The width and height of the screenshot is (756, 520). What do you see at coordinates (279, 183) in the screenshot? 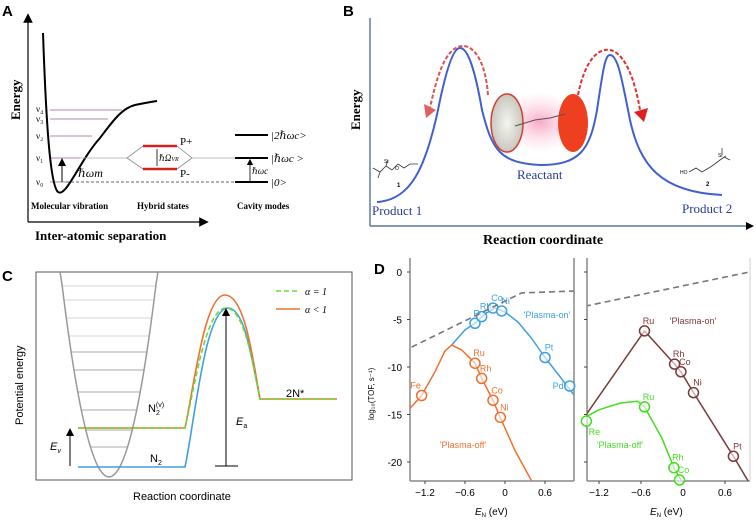
I see `cavity-state-0: |0>` at bounding box center [279, 183].